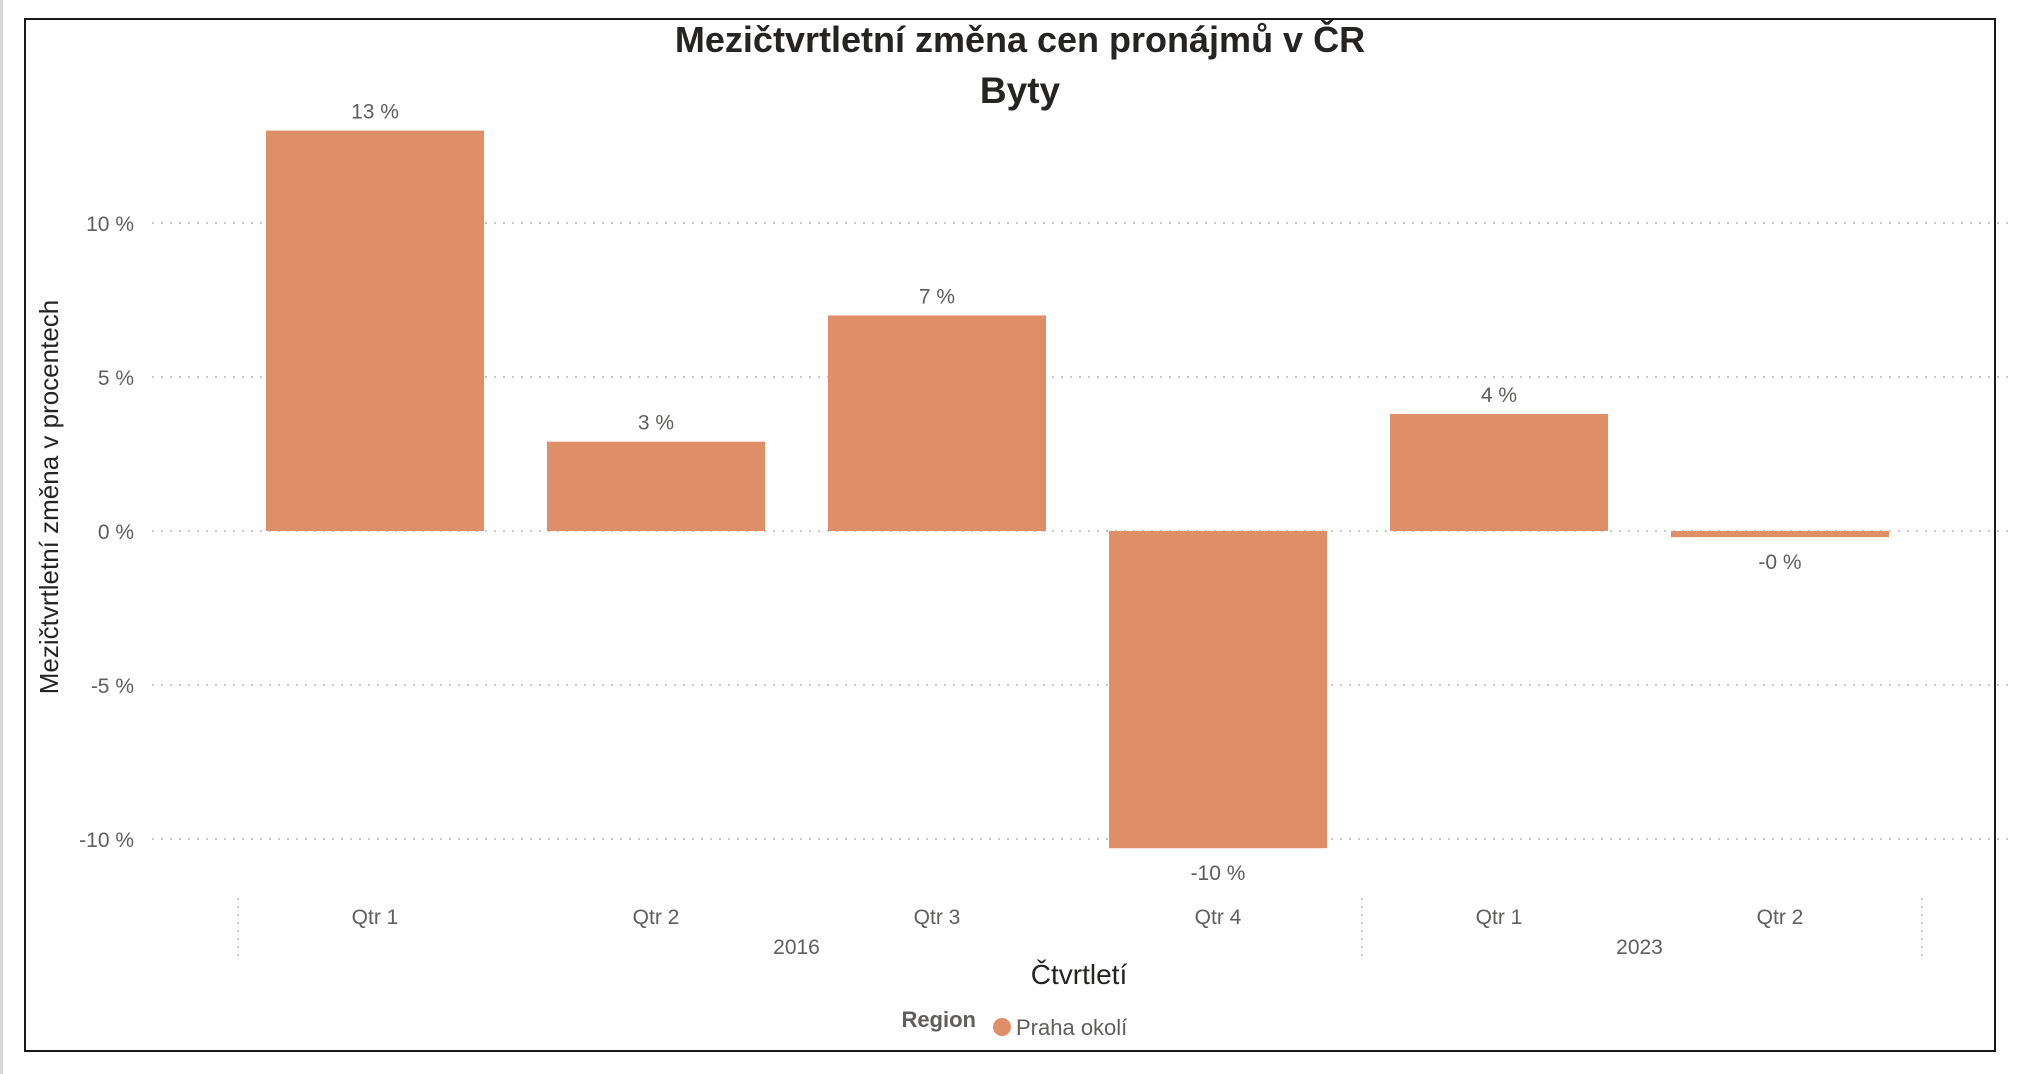 The width and height of the screenshot is (2024, 1074). I want to click on y-tick-label: 0 %, so click(116, 532).